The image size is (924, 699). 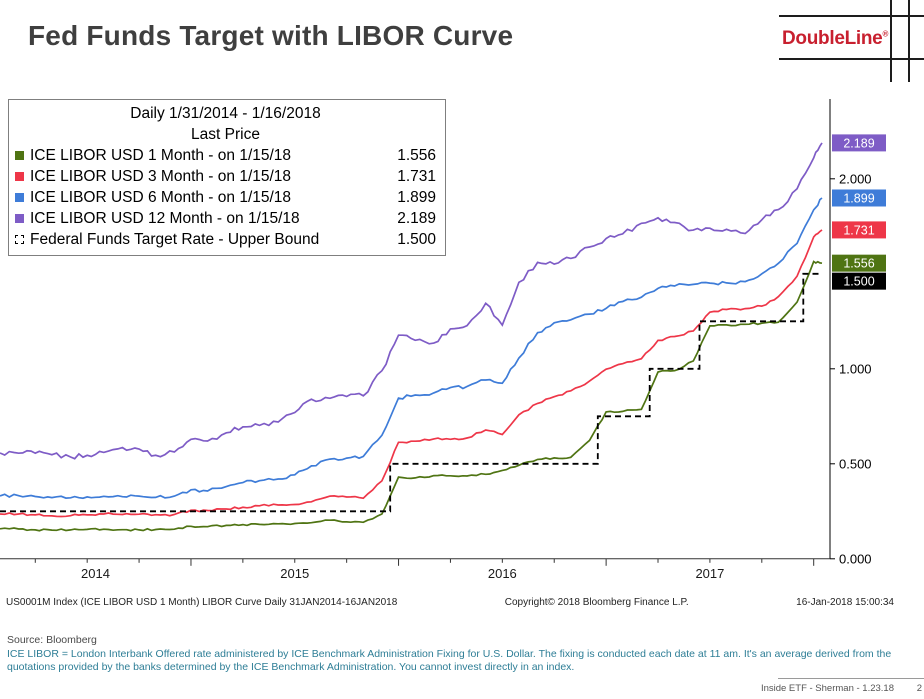 I want to click on legend-item-value: 1.899, so click(x=416, y=197).